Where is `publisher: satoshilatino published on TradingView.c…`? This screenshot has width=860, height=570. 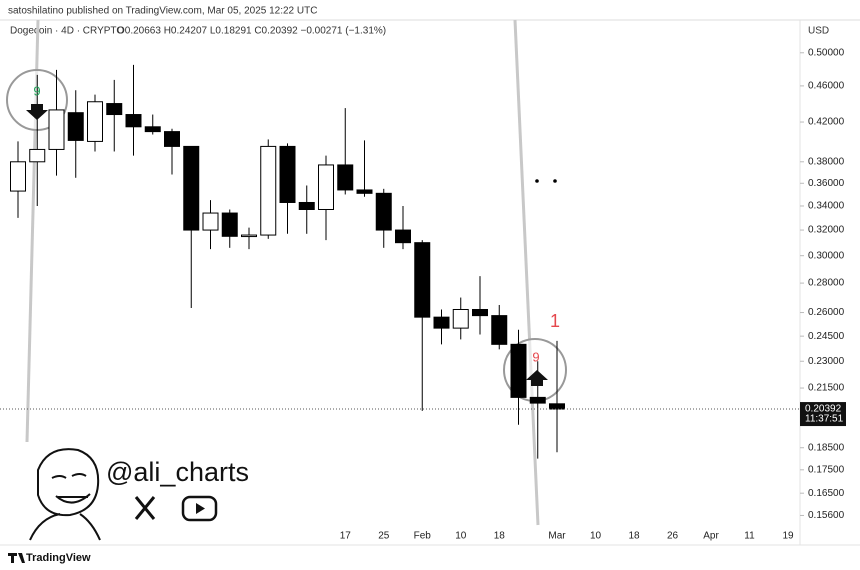
publisher: satoshilatino published on TradingView.c… is located at coordinates (162, 11).